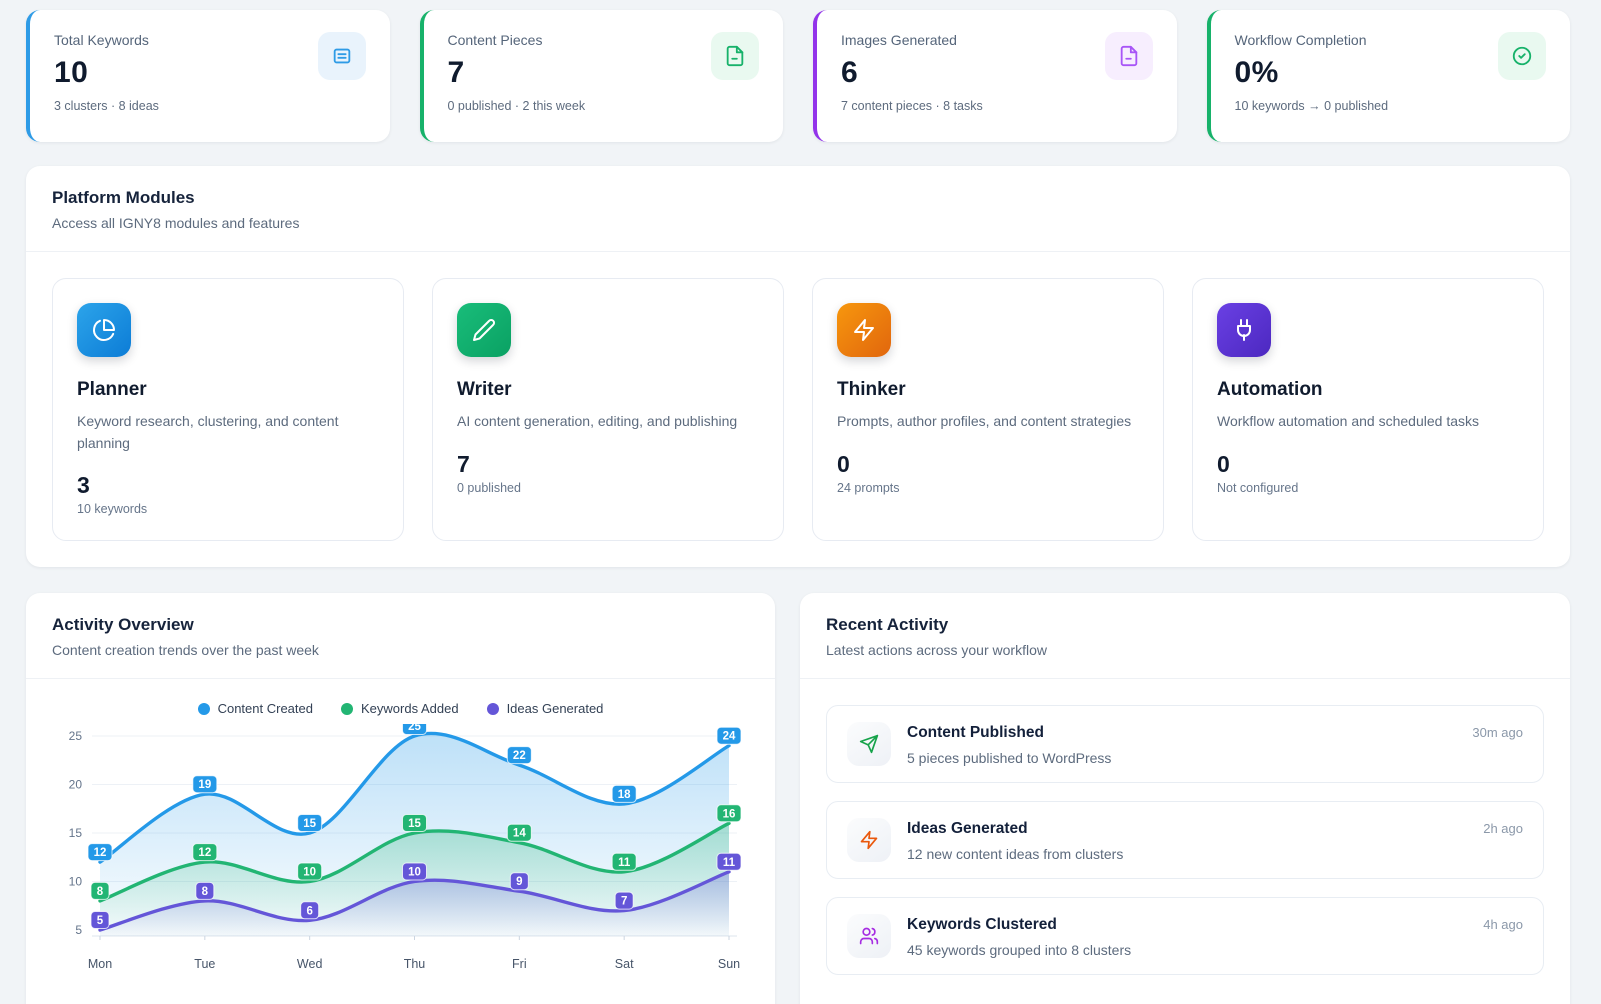  Describe the element at coordinates (101, 40) in the screenshot. I see `stat-title: Total Keywords` at that location.